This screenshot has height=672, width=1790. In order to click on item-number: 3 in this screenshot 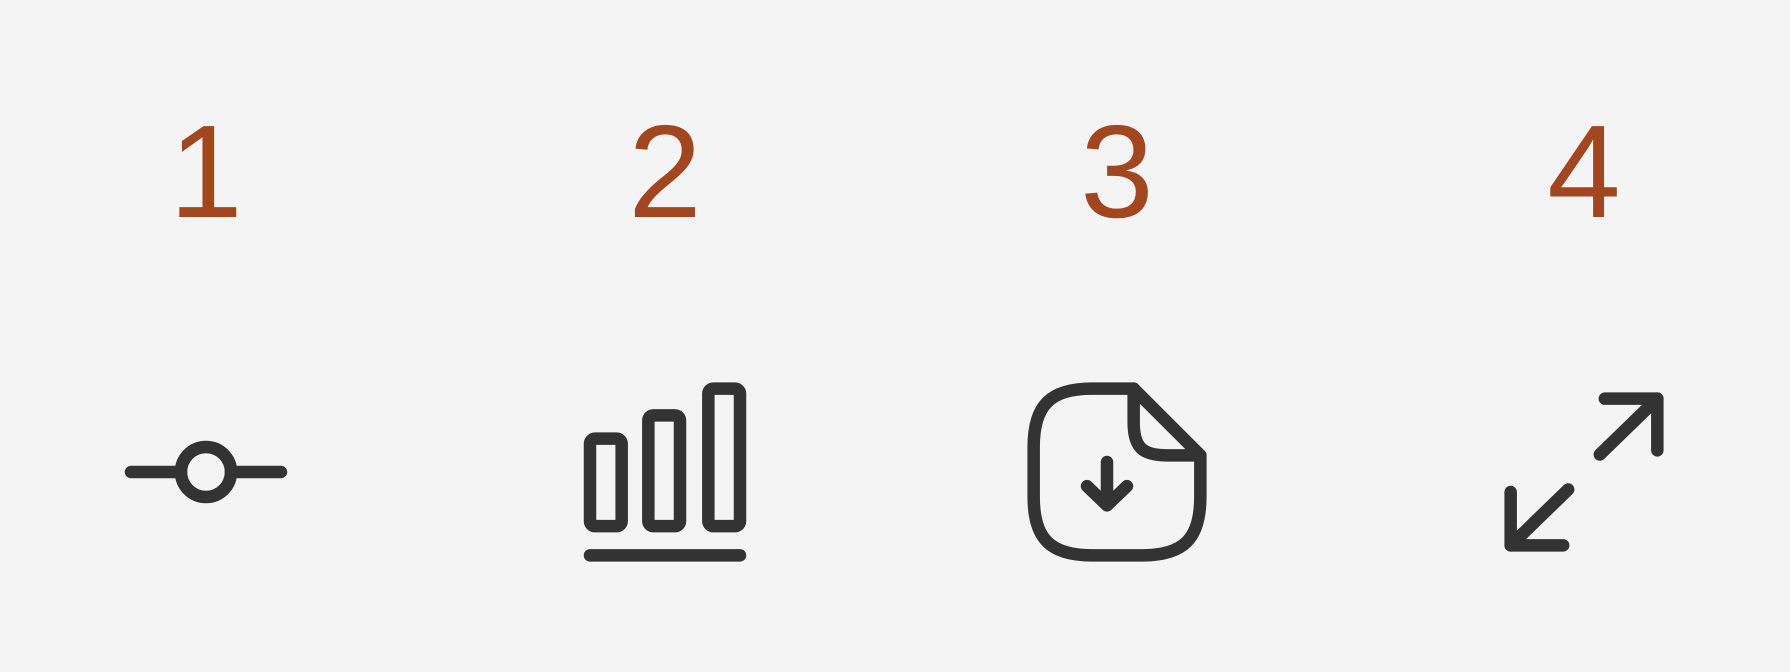, I will do `click(1117, 171)`.